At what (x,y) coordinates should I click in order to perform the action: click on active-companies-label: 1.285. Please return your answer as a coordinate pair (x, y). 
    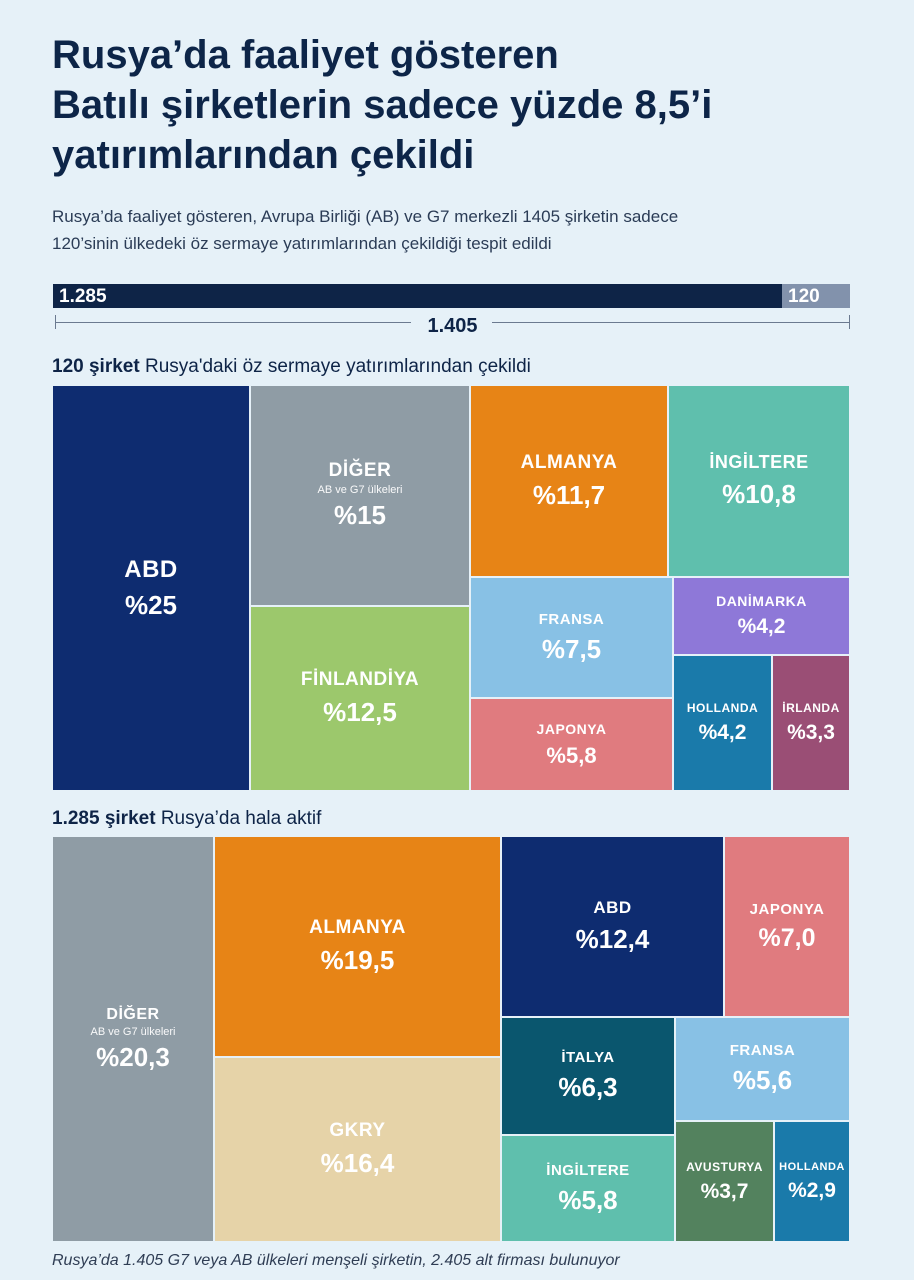
    Looking at the image, I should click on (83, 296).